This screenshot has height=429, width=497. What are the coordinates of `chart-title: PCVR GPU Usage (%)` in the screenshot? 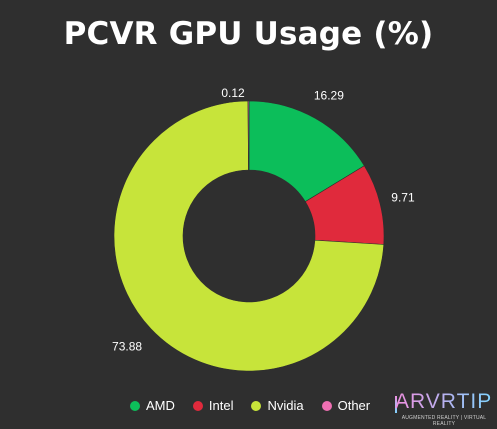 It's located at (248, 34).